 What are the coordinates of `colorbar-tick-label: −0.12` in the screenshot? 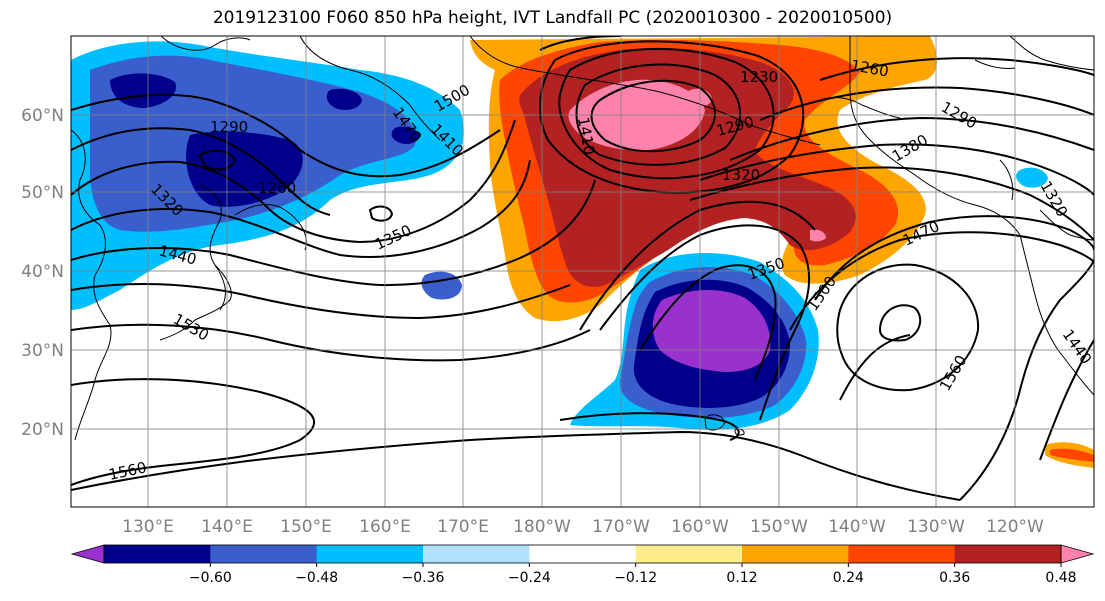 It's located at (635, 578).